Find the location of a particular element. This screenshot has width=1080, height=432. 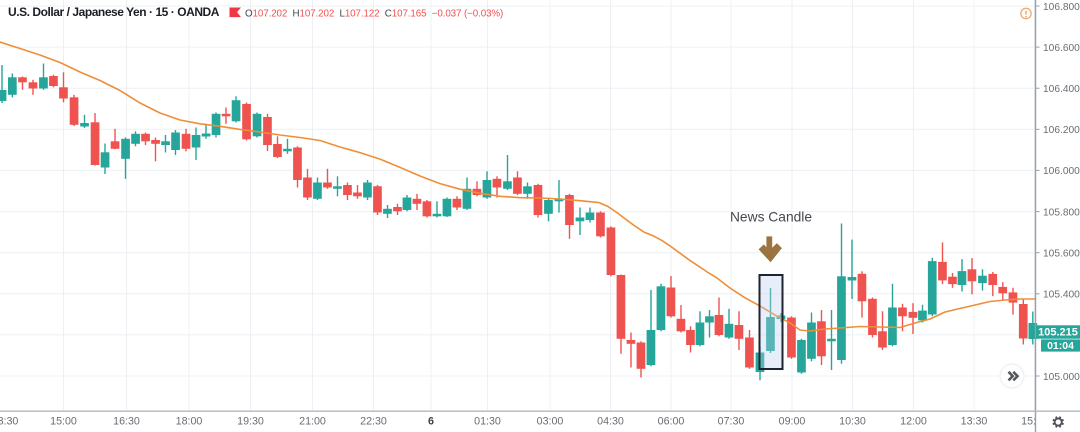

svg-text: 106.800 is located at coordinates (1061, 7).